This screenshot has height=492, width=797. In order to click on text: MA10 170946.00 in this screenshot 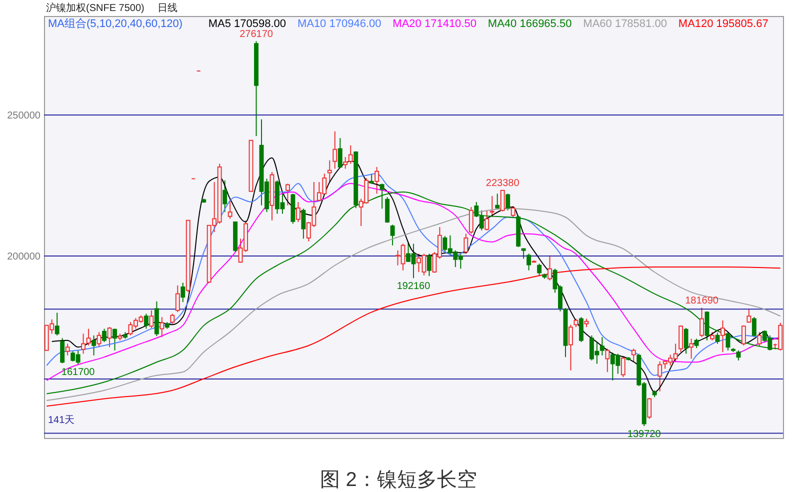, I will do `click(339, 24)`.